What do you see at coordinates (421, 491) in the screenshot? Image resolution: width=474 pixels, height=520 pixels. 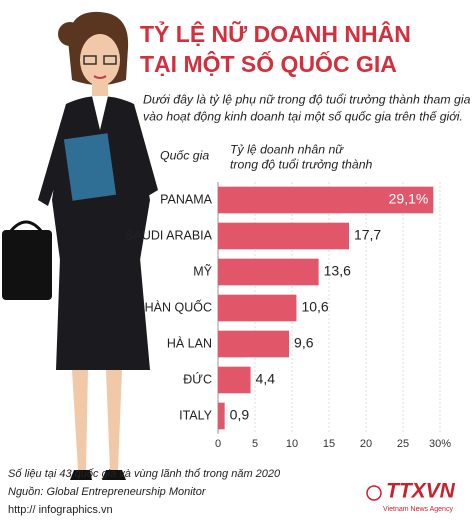 I see `logo: TTXVN` at bounding box center [421, 491].